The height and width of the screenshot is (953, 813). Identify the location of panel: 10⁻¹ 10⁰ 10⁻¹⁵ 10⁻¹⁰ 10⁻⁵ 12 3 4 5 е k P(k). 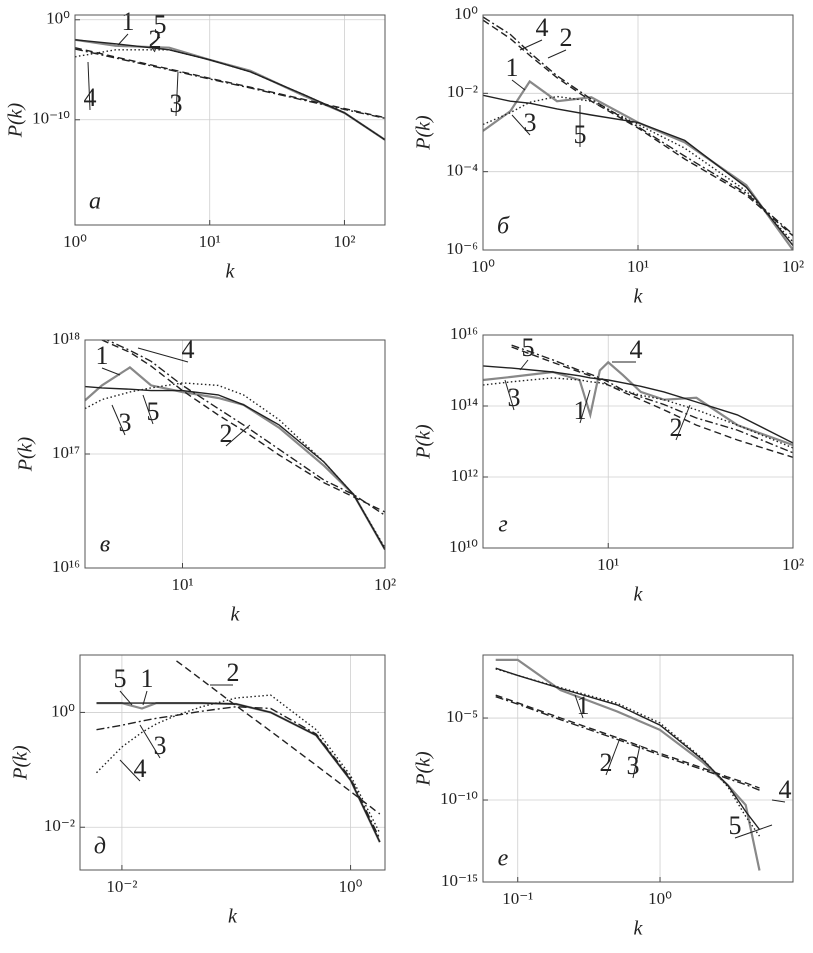
(603, 797).